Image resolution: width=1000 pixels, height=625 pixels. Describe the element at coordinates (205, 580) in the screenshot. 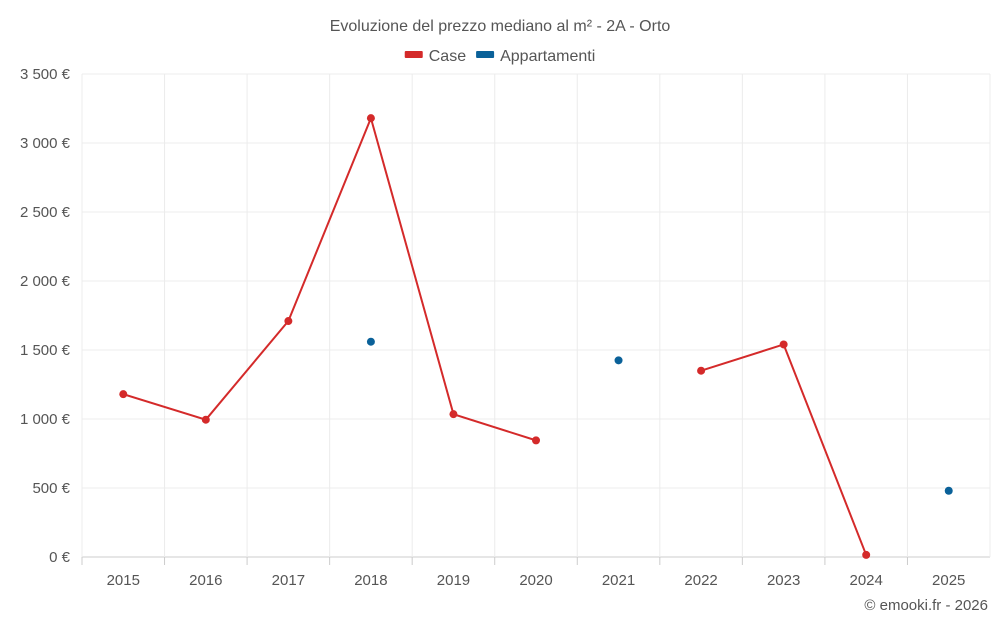

I see `x-tick-label: 2016` at that location.